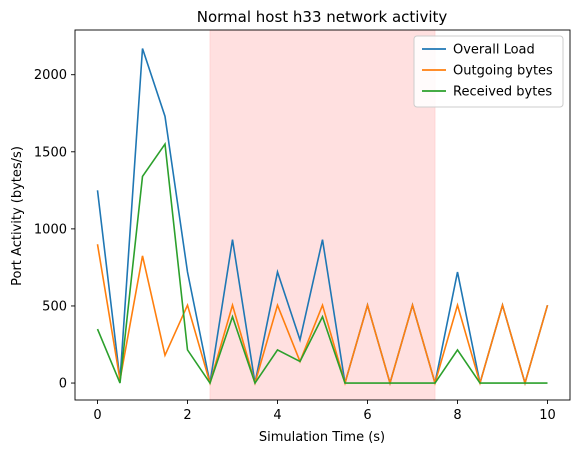 The image size is (580, 453). I want to click on x-tick-label-5: 10, so click(547, 415).